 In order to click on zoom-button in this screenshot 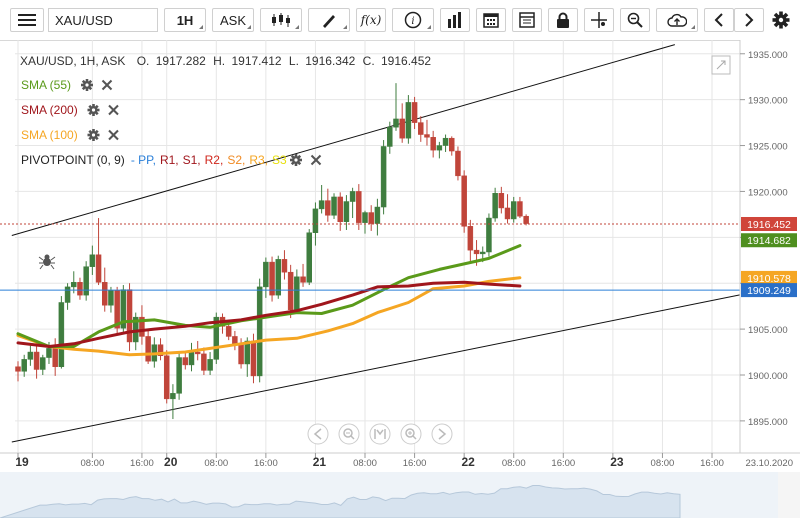, I will do `click(635, 20)`.